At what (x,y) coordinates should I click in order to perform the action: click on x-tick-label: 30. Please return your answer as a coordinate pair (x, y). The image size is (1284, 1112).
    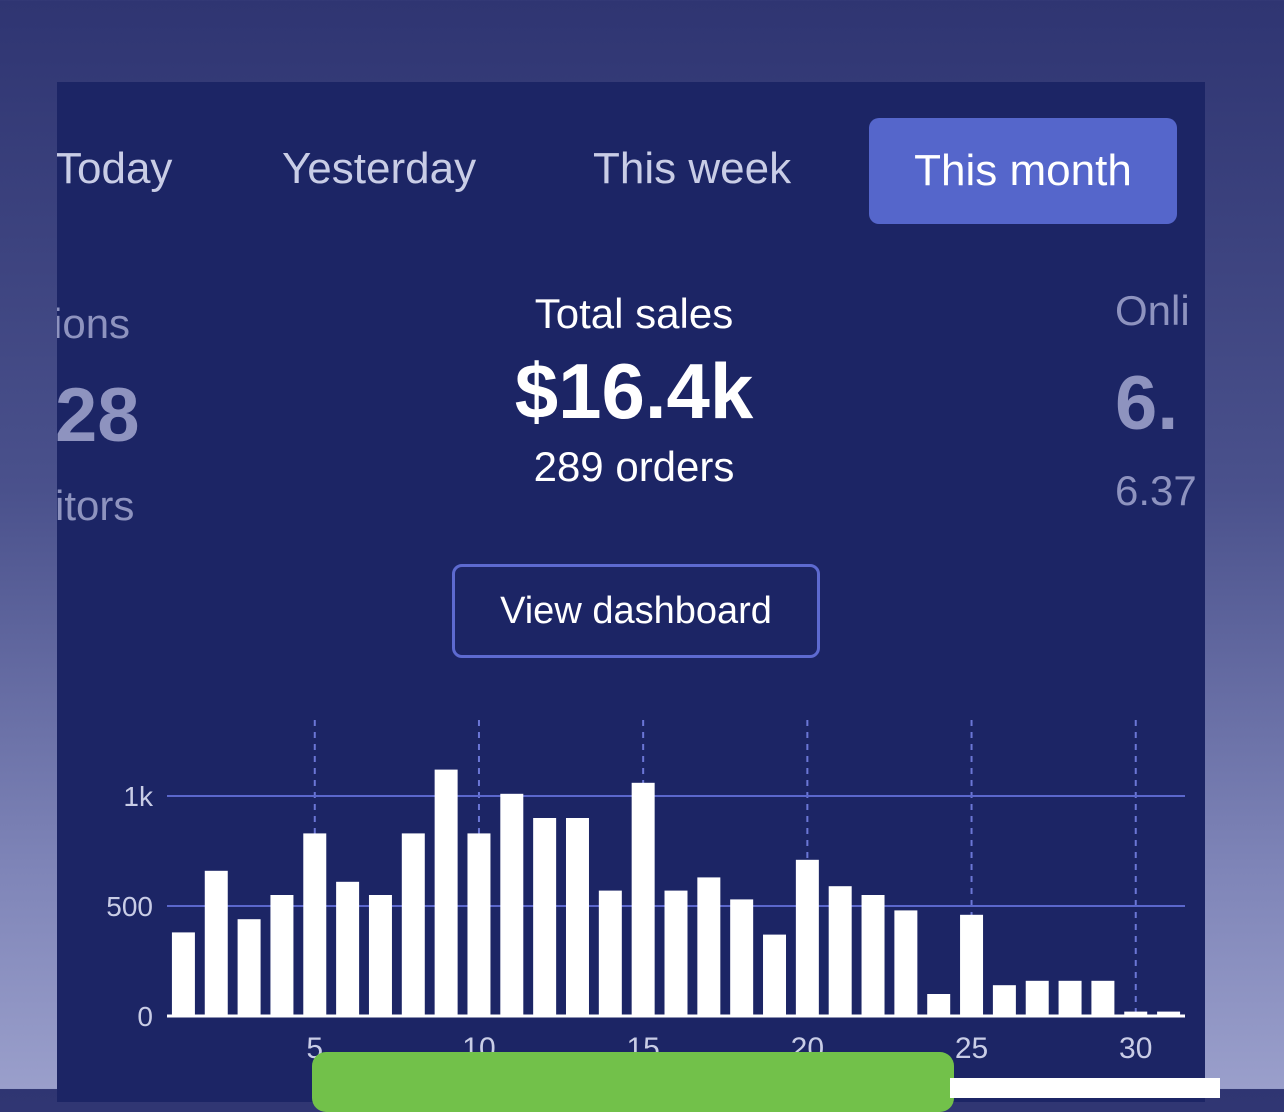
    Looking at the image, I should click on (1135, 1048).